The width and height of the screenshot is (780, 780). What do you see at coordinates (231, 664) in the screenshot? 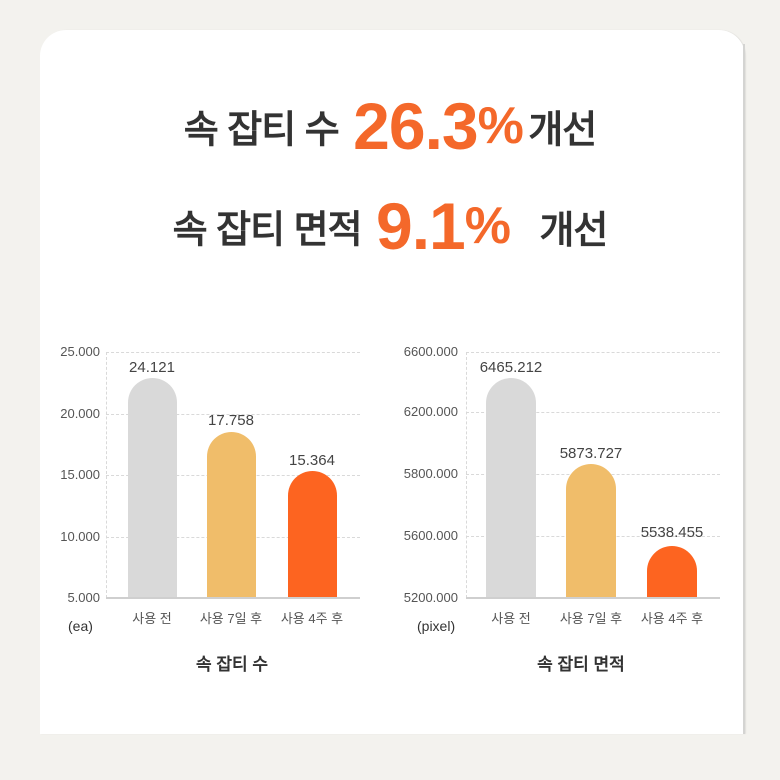
I see `chart-title: 속 잡티 수` at bounding box center [231, 664].